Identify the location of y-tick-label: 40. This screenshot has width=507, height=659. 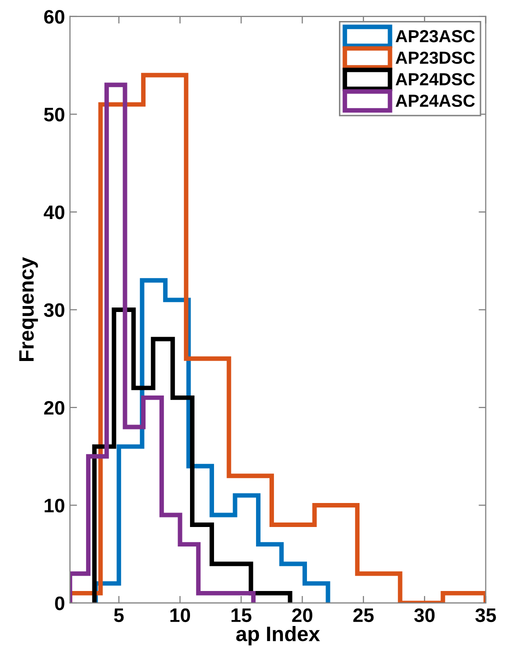
(54, 212).